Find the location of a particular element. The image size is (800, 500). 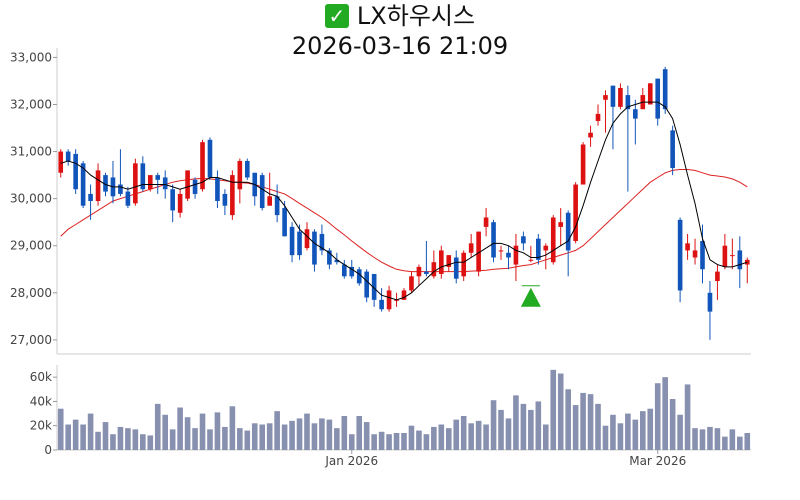

chart-title: ✓ LX하우시스 2026-03-16 21:09 is located at coordinates (400, 30).